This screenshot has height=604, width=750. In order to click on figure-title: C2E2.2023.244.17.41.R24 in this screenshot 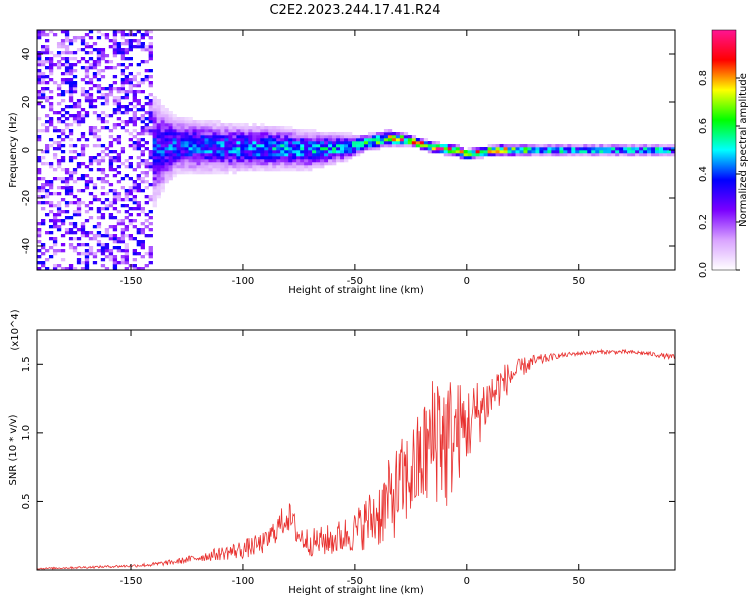, I will do `click(354, 10)`.